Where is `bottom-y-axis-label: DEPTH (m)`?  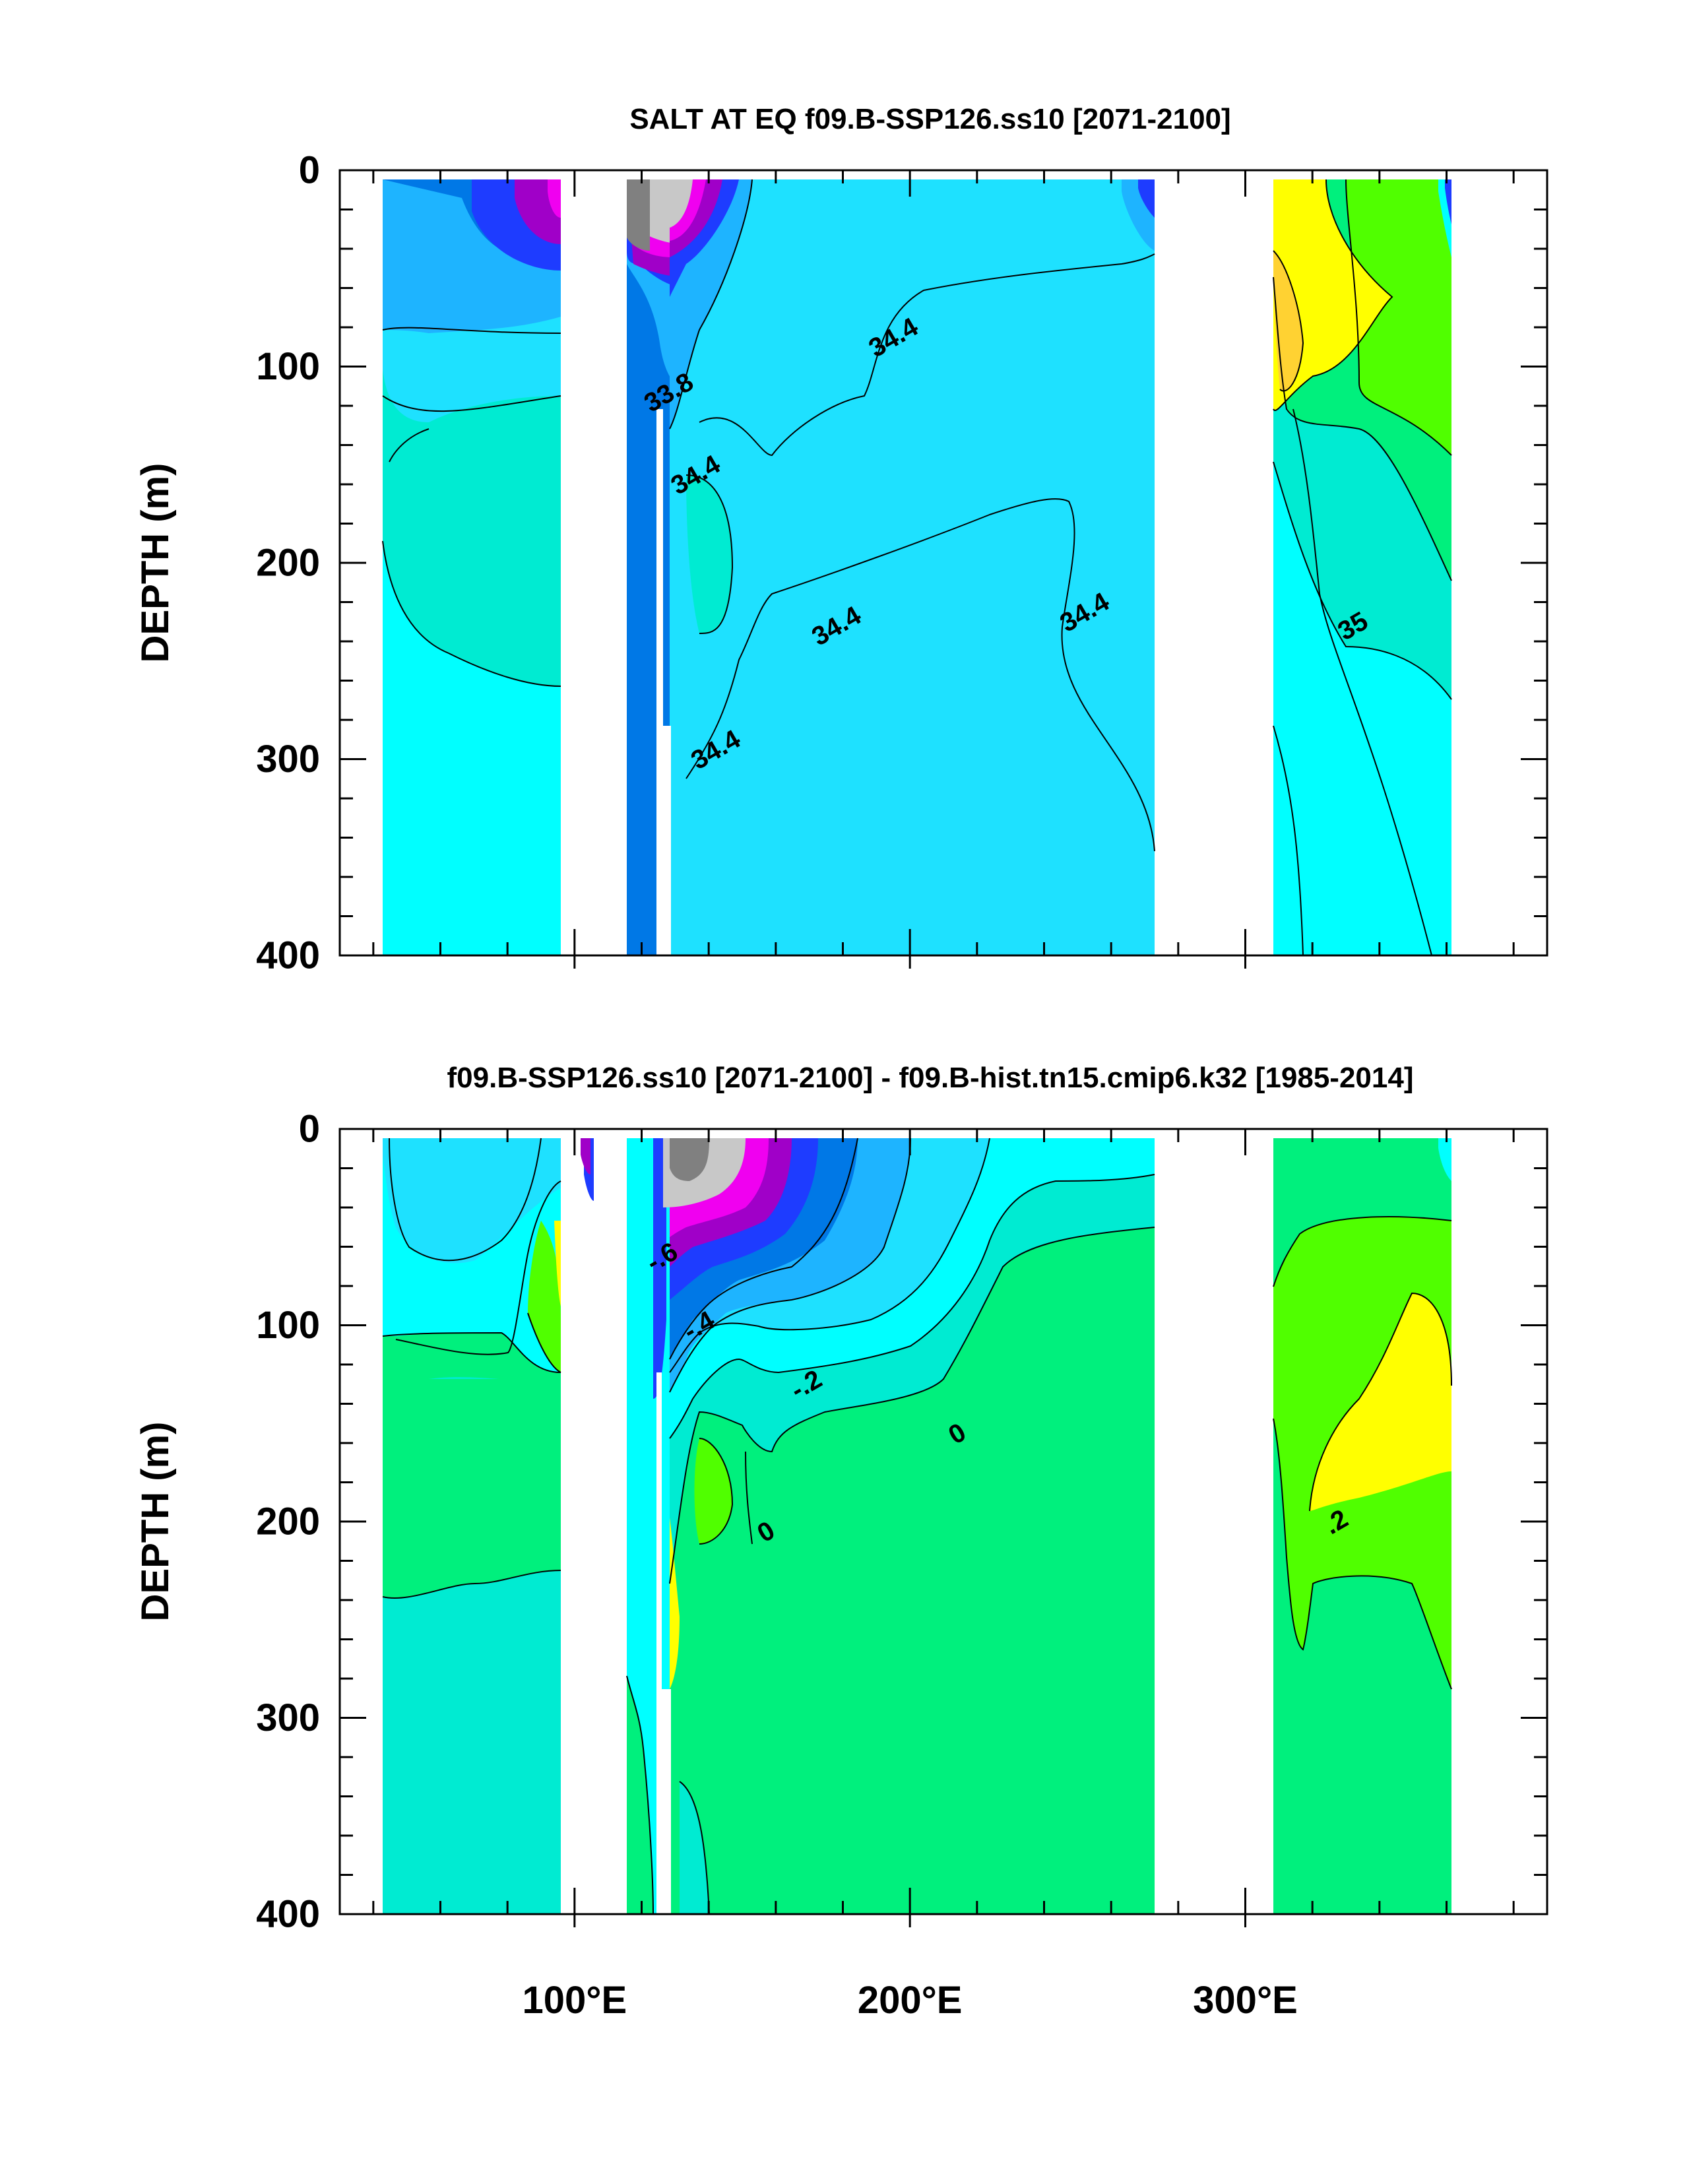
bottom-y-axis-label: DEPTH (m) is located at coordinates (155, 1522).